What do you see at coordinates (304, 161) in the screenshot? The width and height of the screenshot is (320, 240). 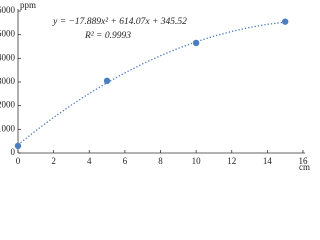 I see `x-tick-label: 16` at bounding box center [304, 161].